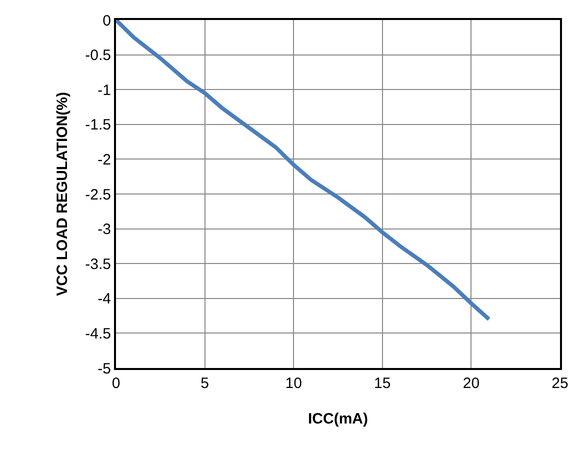 The width and height of the screenshot is (574, 457). I want to click on y-tick-label: -1, so click(104, 90).